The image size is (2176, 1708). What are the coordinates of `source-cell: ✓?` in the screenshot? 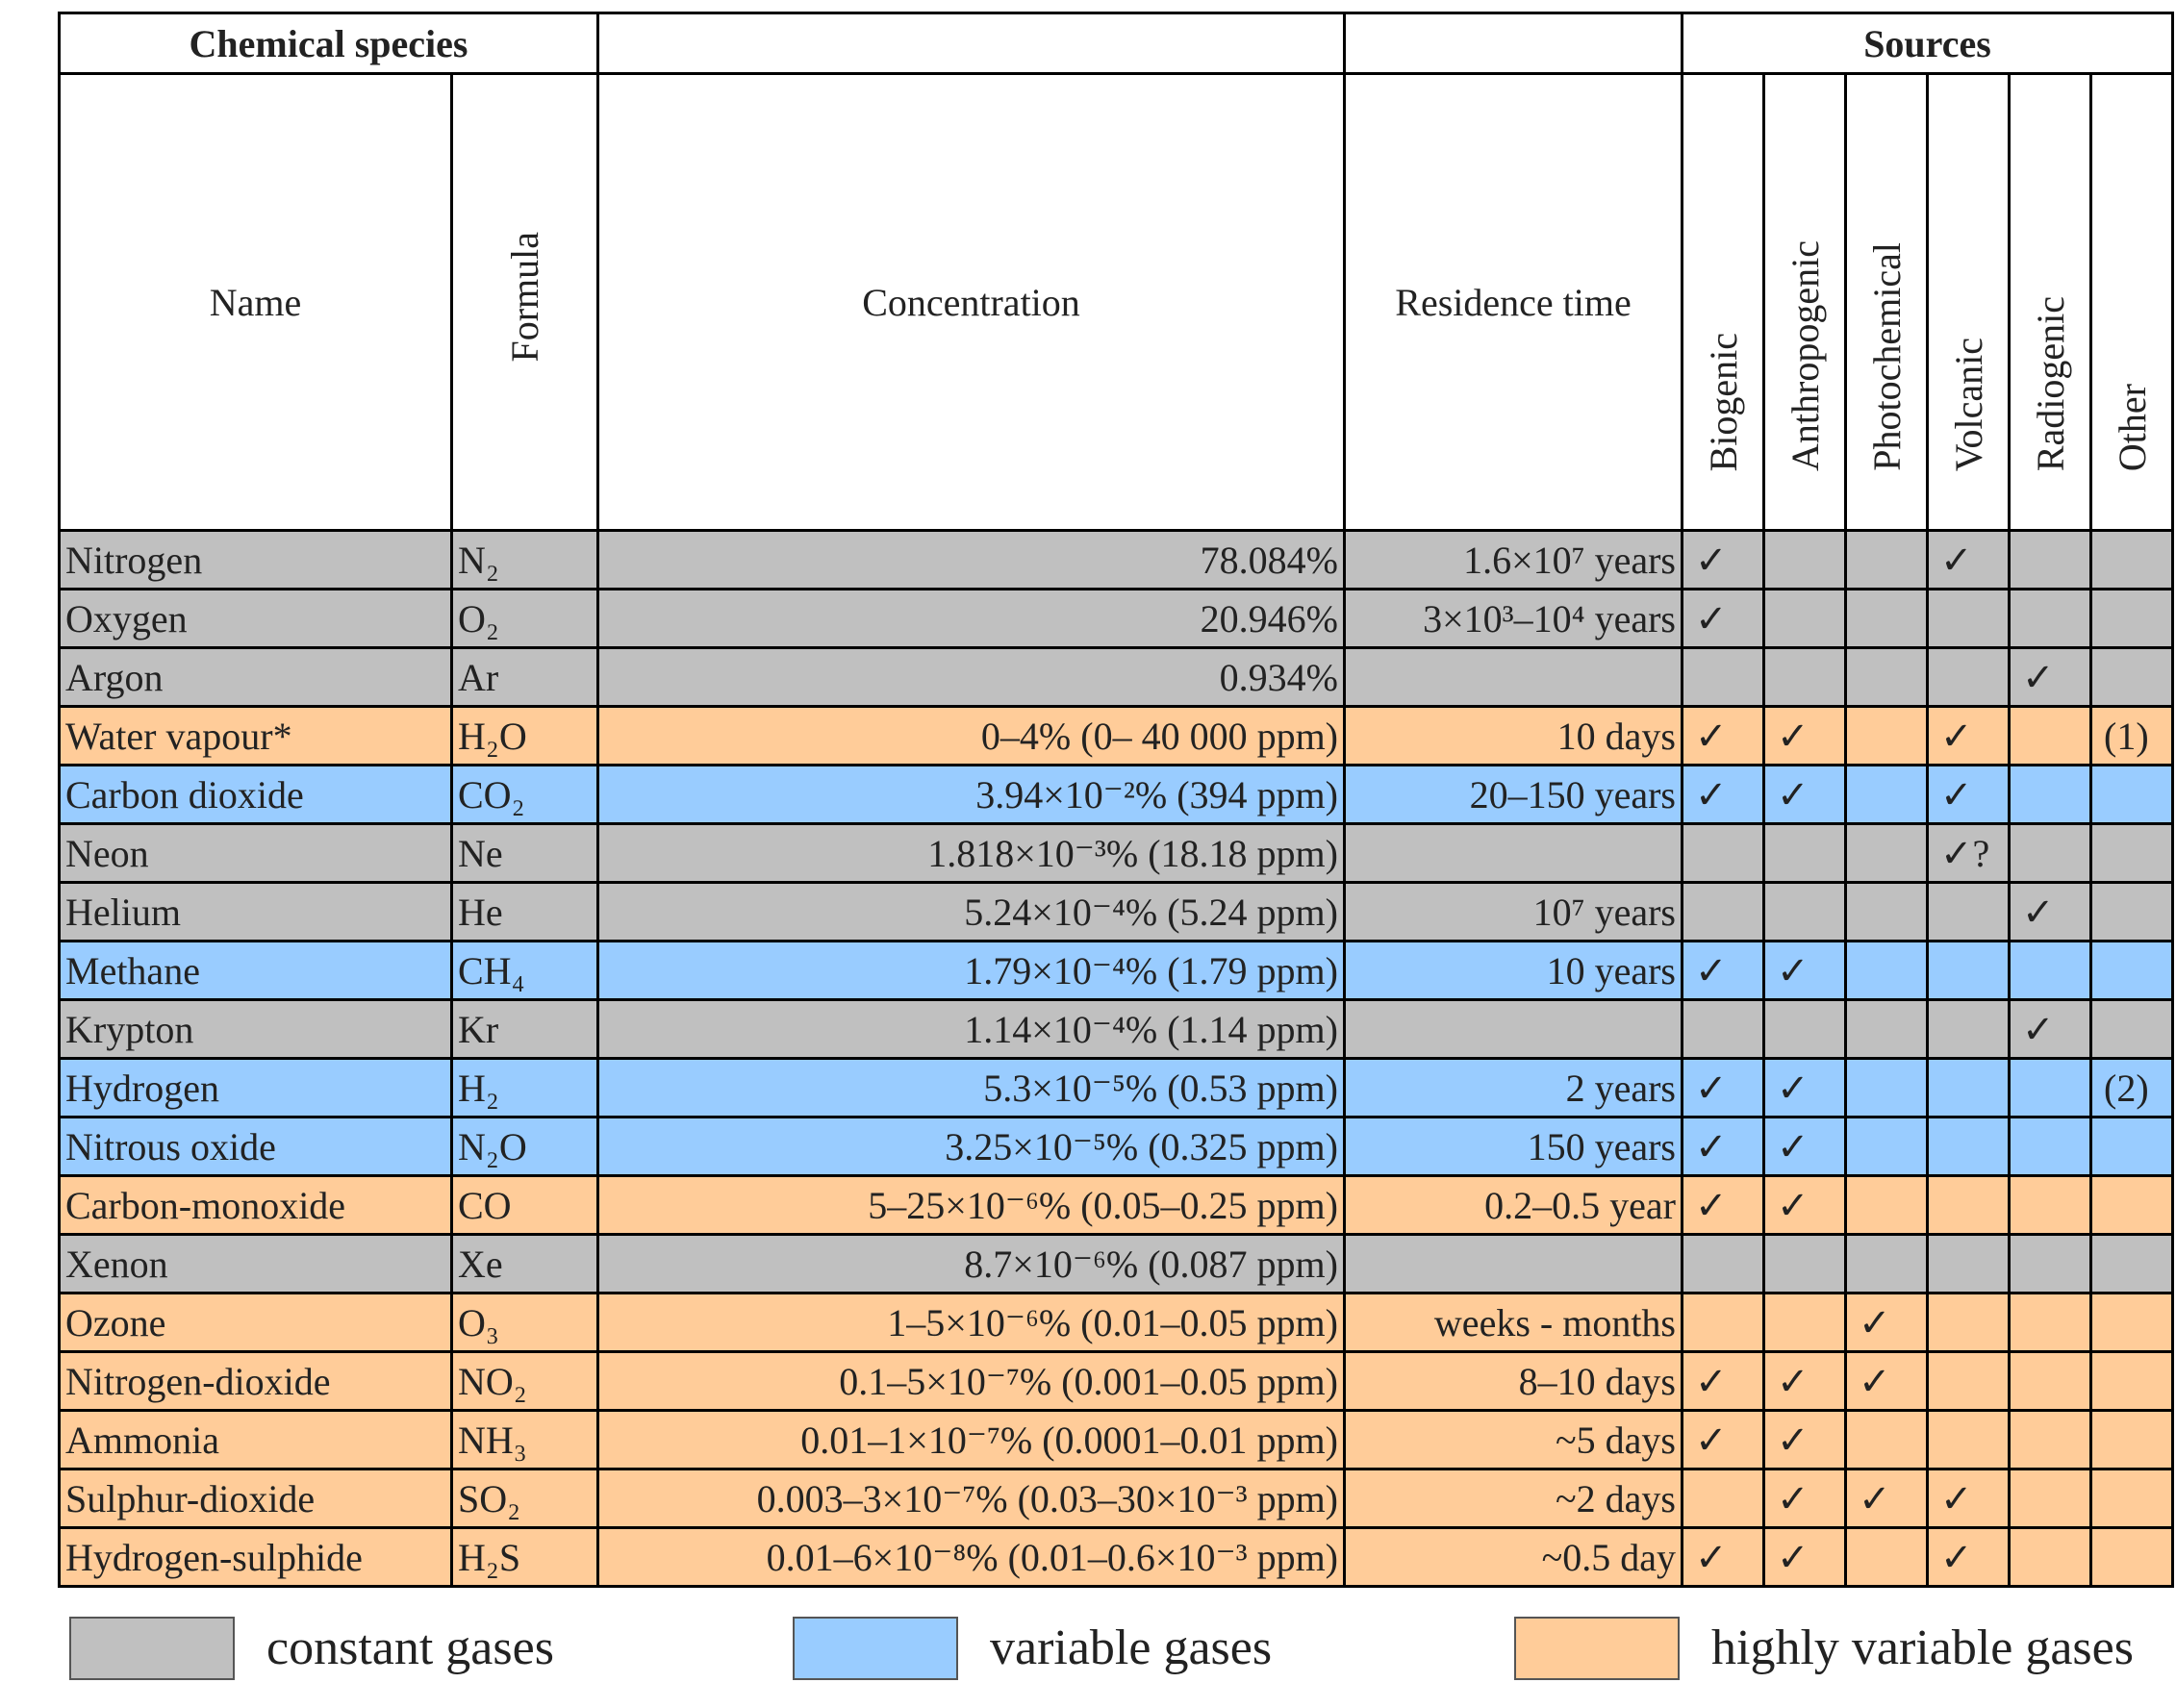 It's located at (1968, 853).